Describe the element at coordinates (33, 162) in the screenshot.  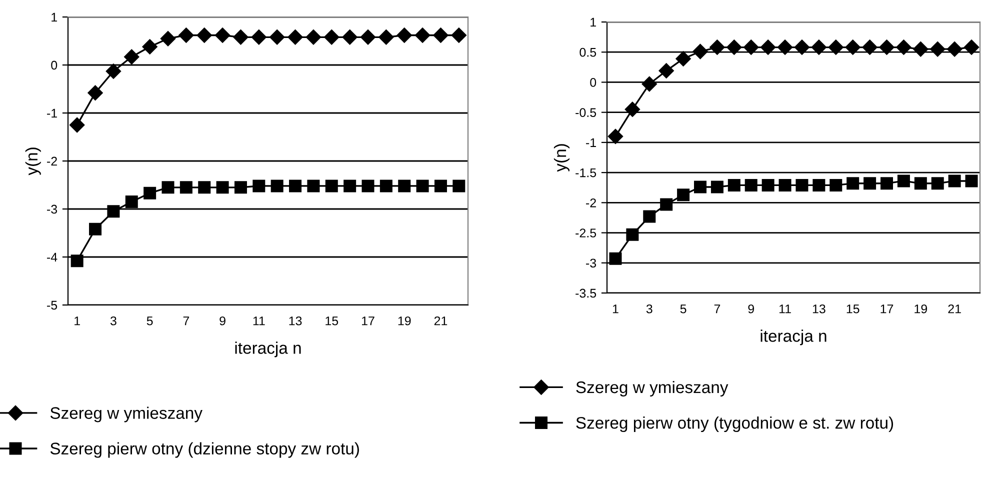
I see `y-axis-title: y(n)` at that location.